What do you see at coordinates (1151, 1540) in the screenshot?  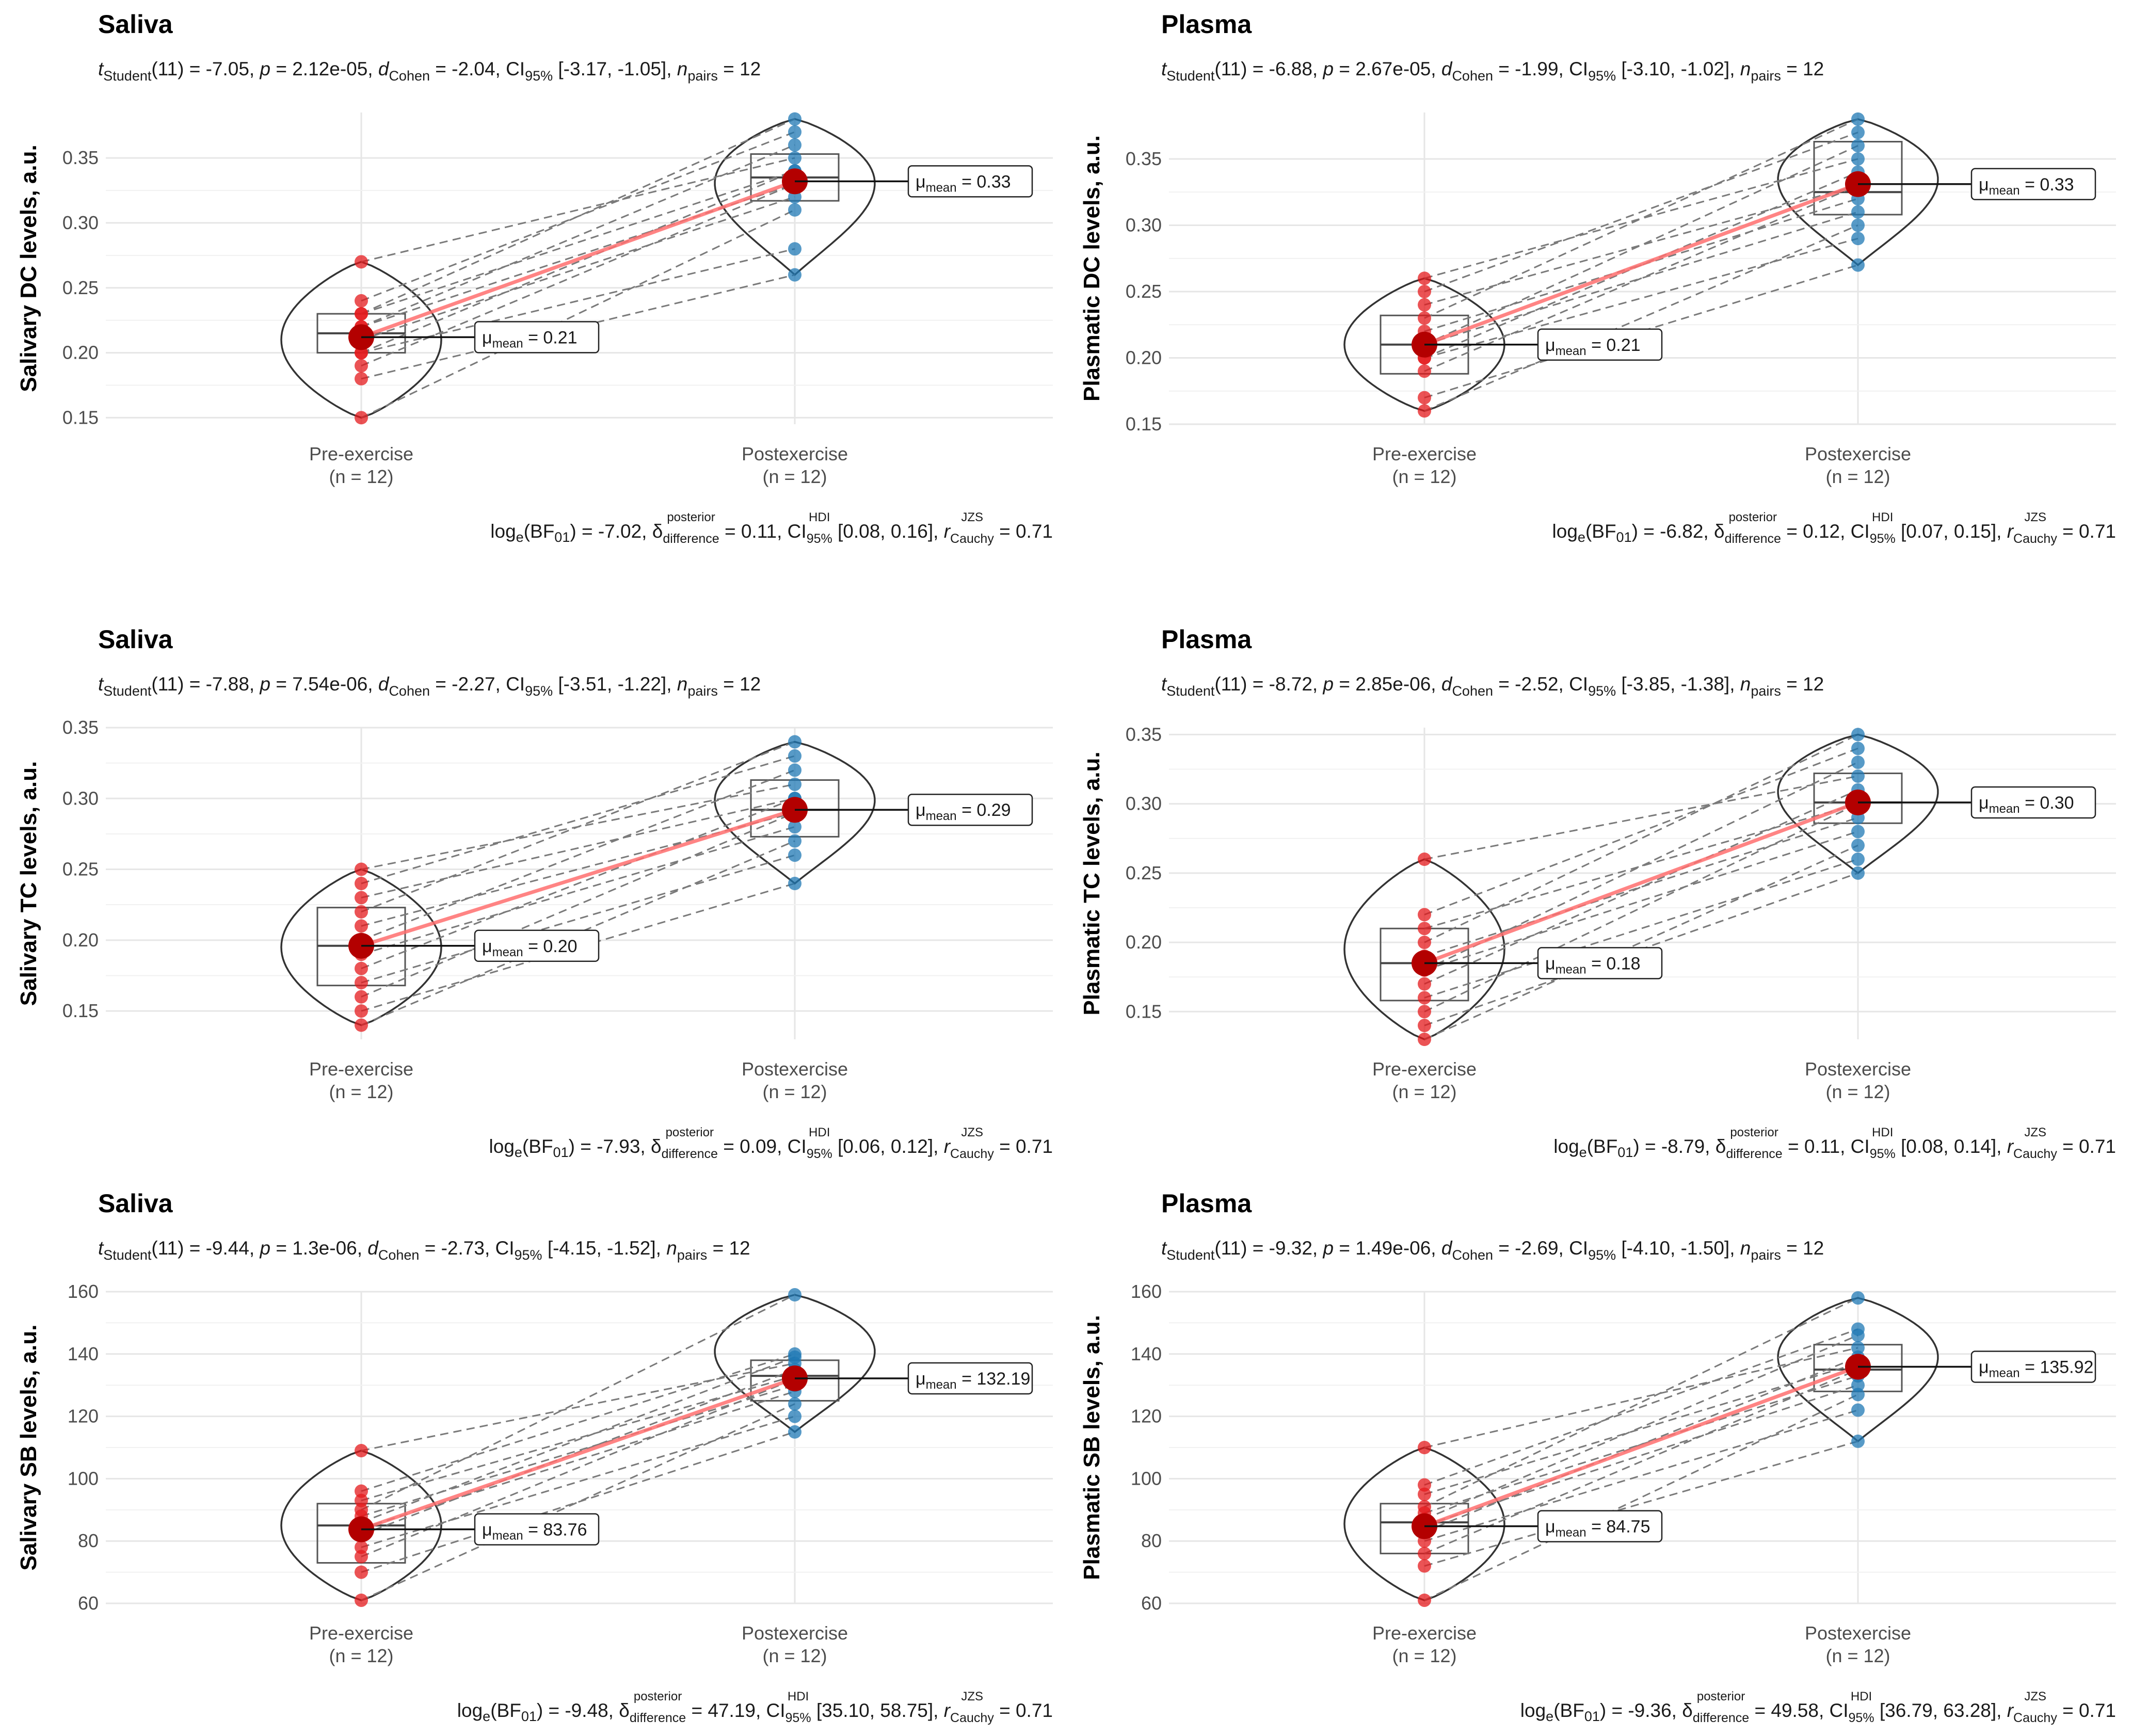 I see `y-tick-label: 80` at bounding box center [1151, 1540].